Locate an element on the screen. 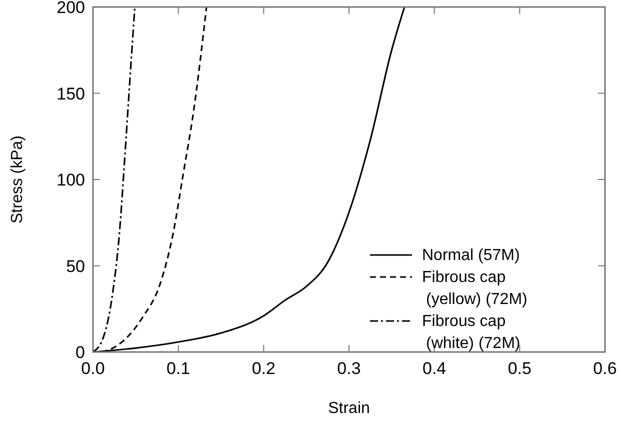 The image size is (621, 425). legend-label: Fibrous cap (yellow) (72M) is located at coordinates (475, 288).